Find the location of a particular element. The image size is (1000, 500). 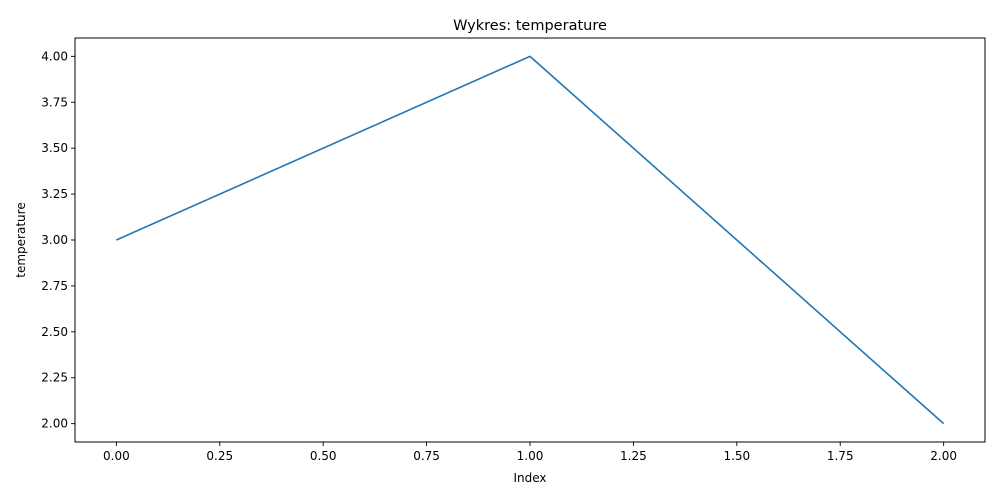

x-tick-label: 0.25 is located at coordinates (219, 456).